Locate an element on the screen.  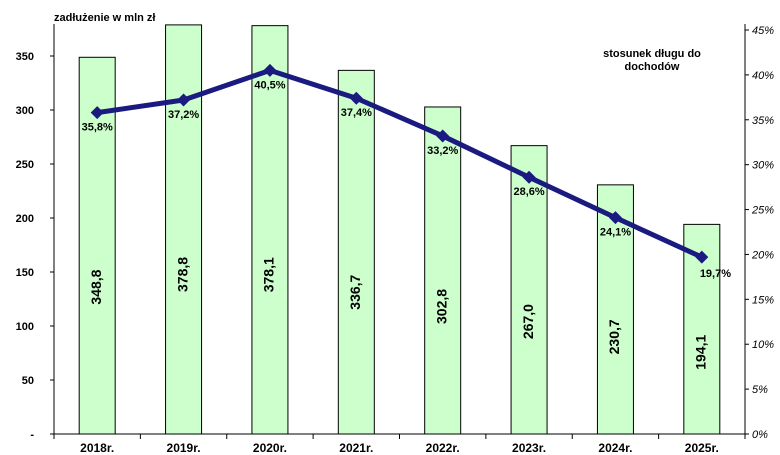
bar-value-label: 348,8 is located at coordinates (96, 286).